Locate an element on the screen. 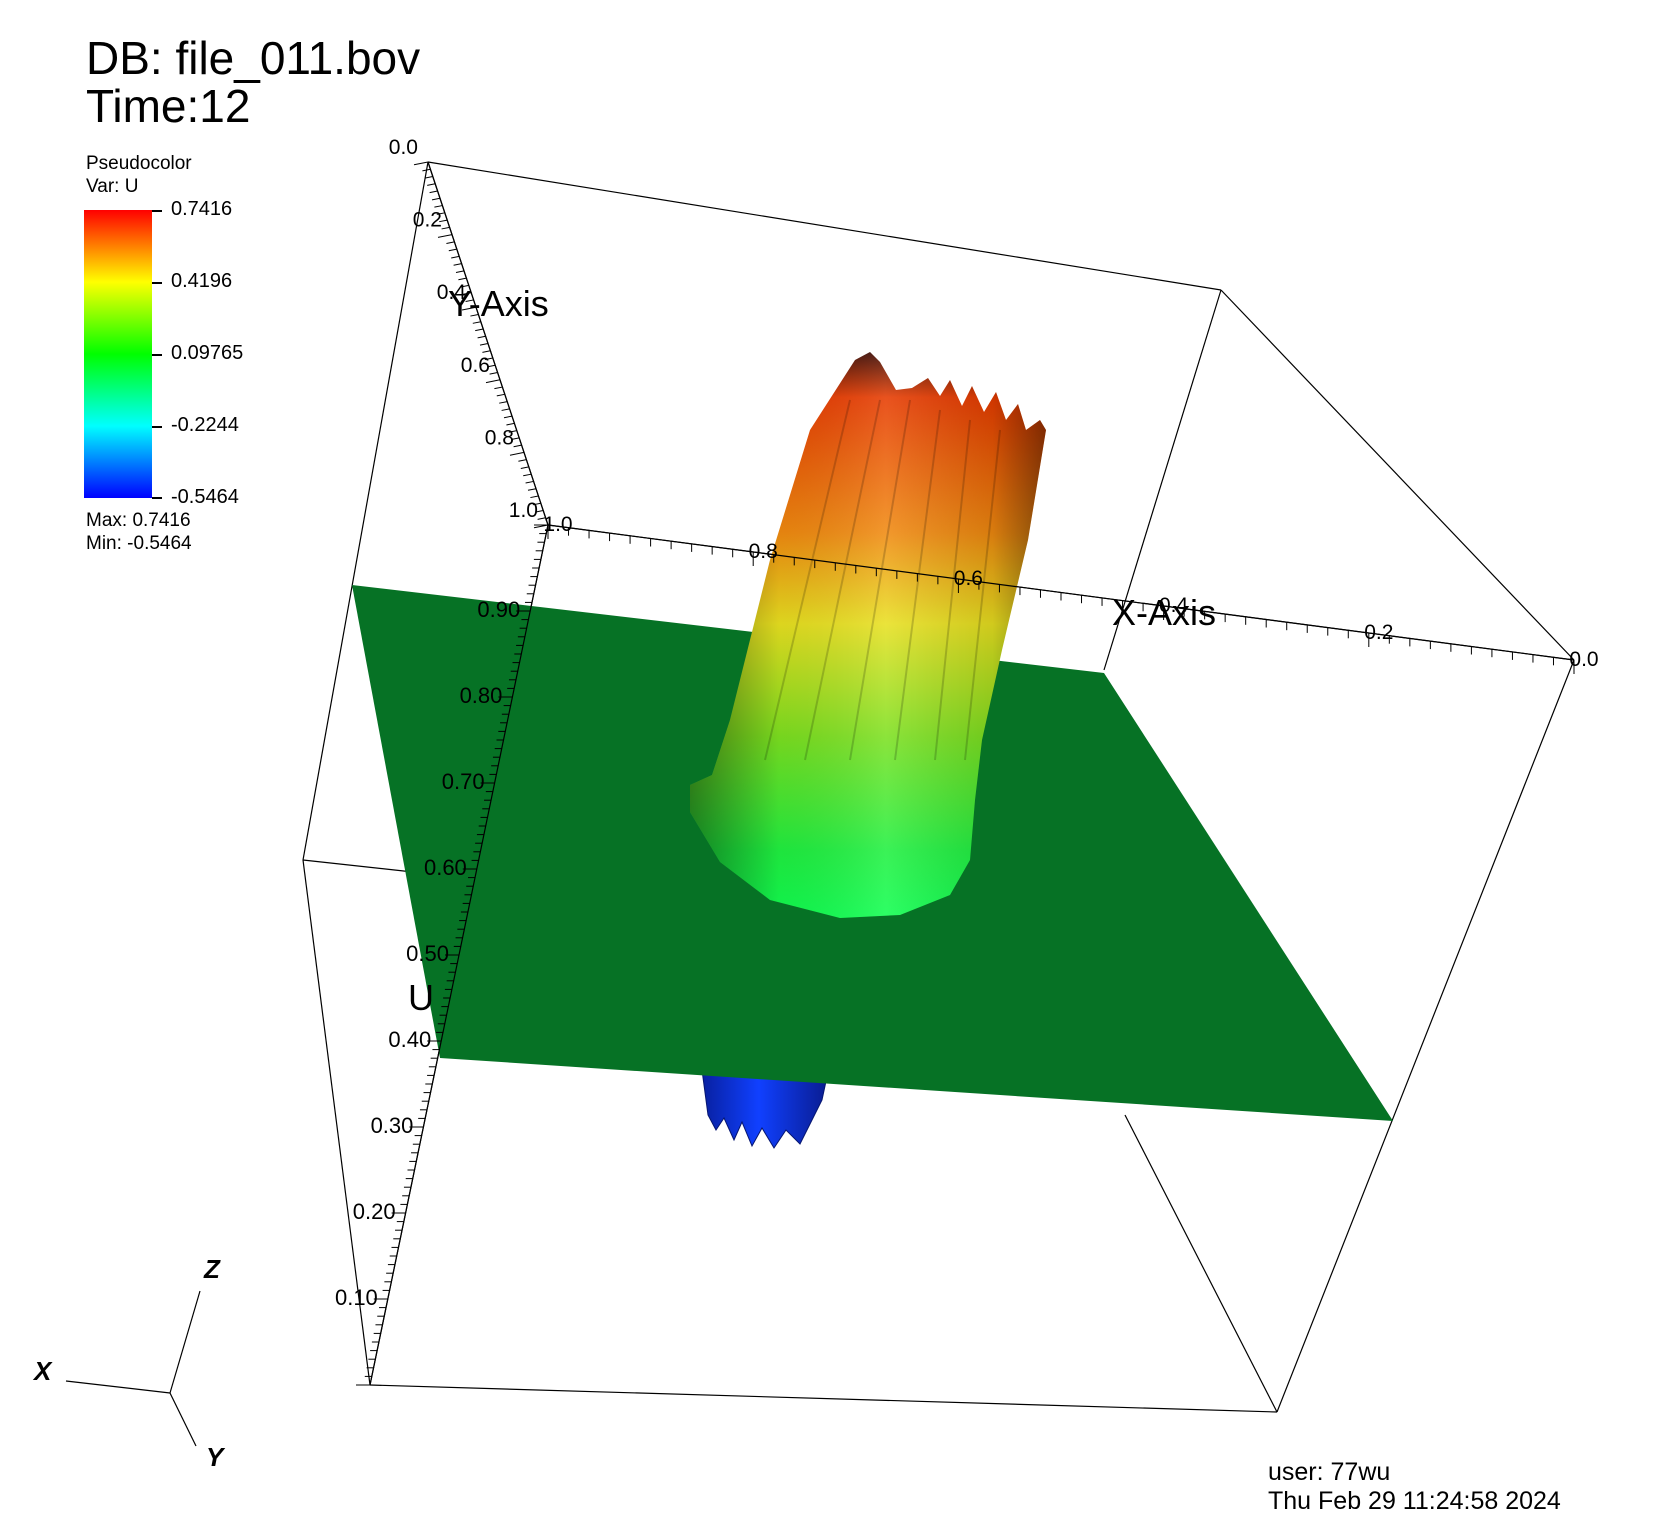 Image resolution: width=1672 pixels, height=1528 pixels. legend-variable: Var: U is located at coordinates (112, 186).